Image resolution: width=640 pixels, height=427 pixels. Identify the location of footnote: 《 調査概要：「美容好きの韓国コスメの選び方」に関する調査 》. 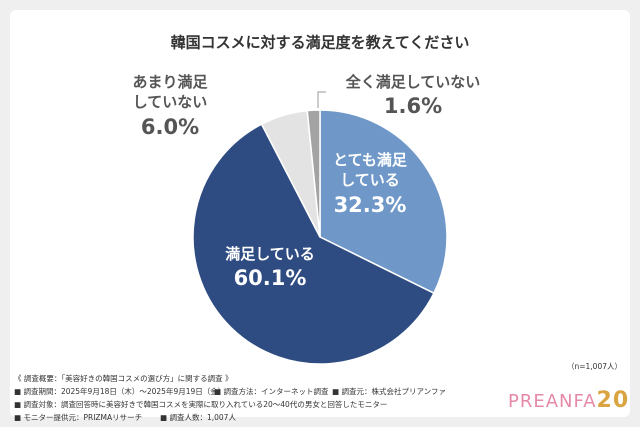
(123, 378).